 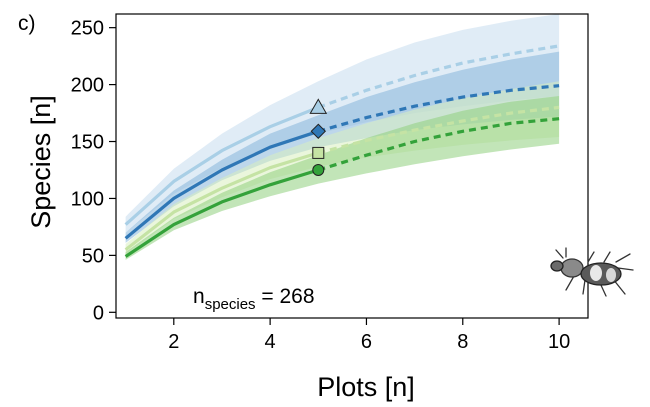 I want to click on observed-markers, so click(x=318, y=137).